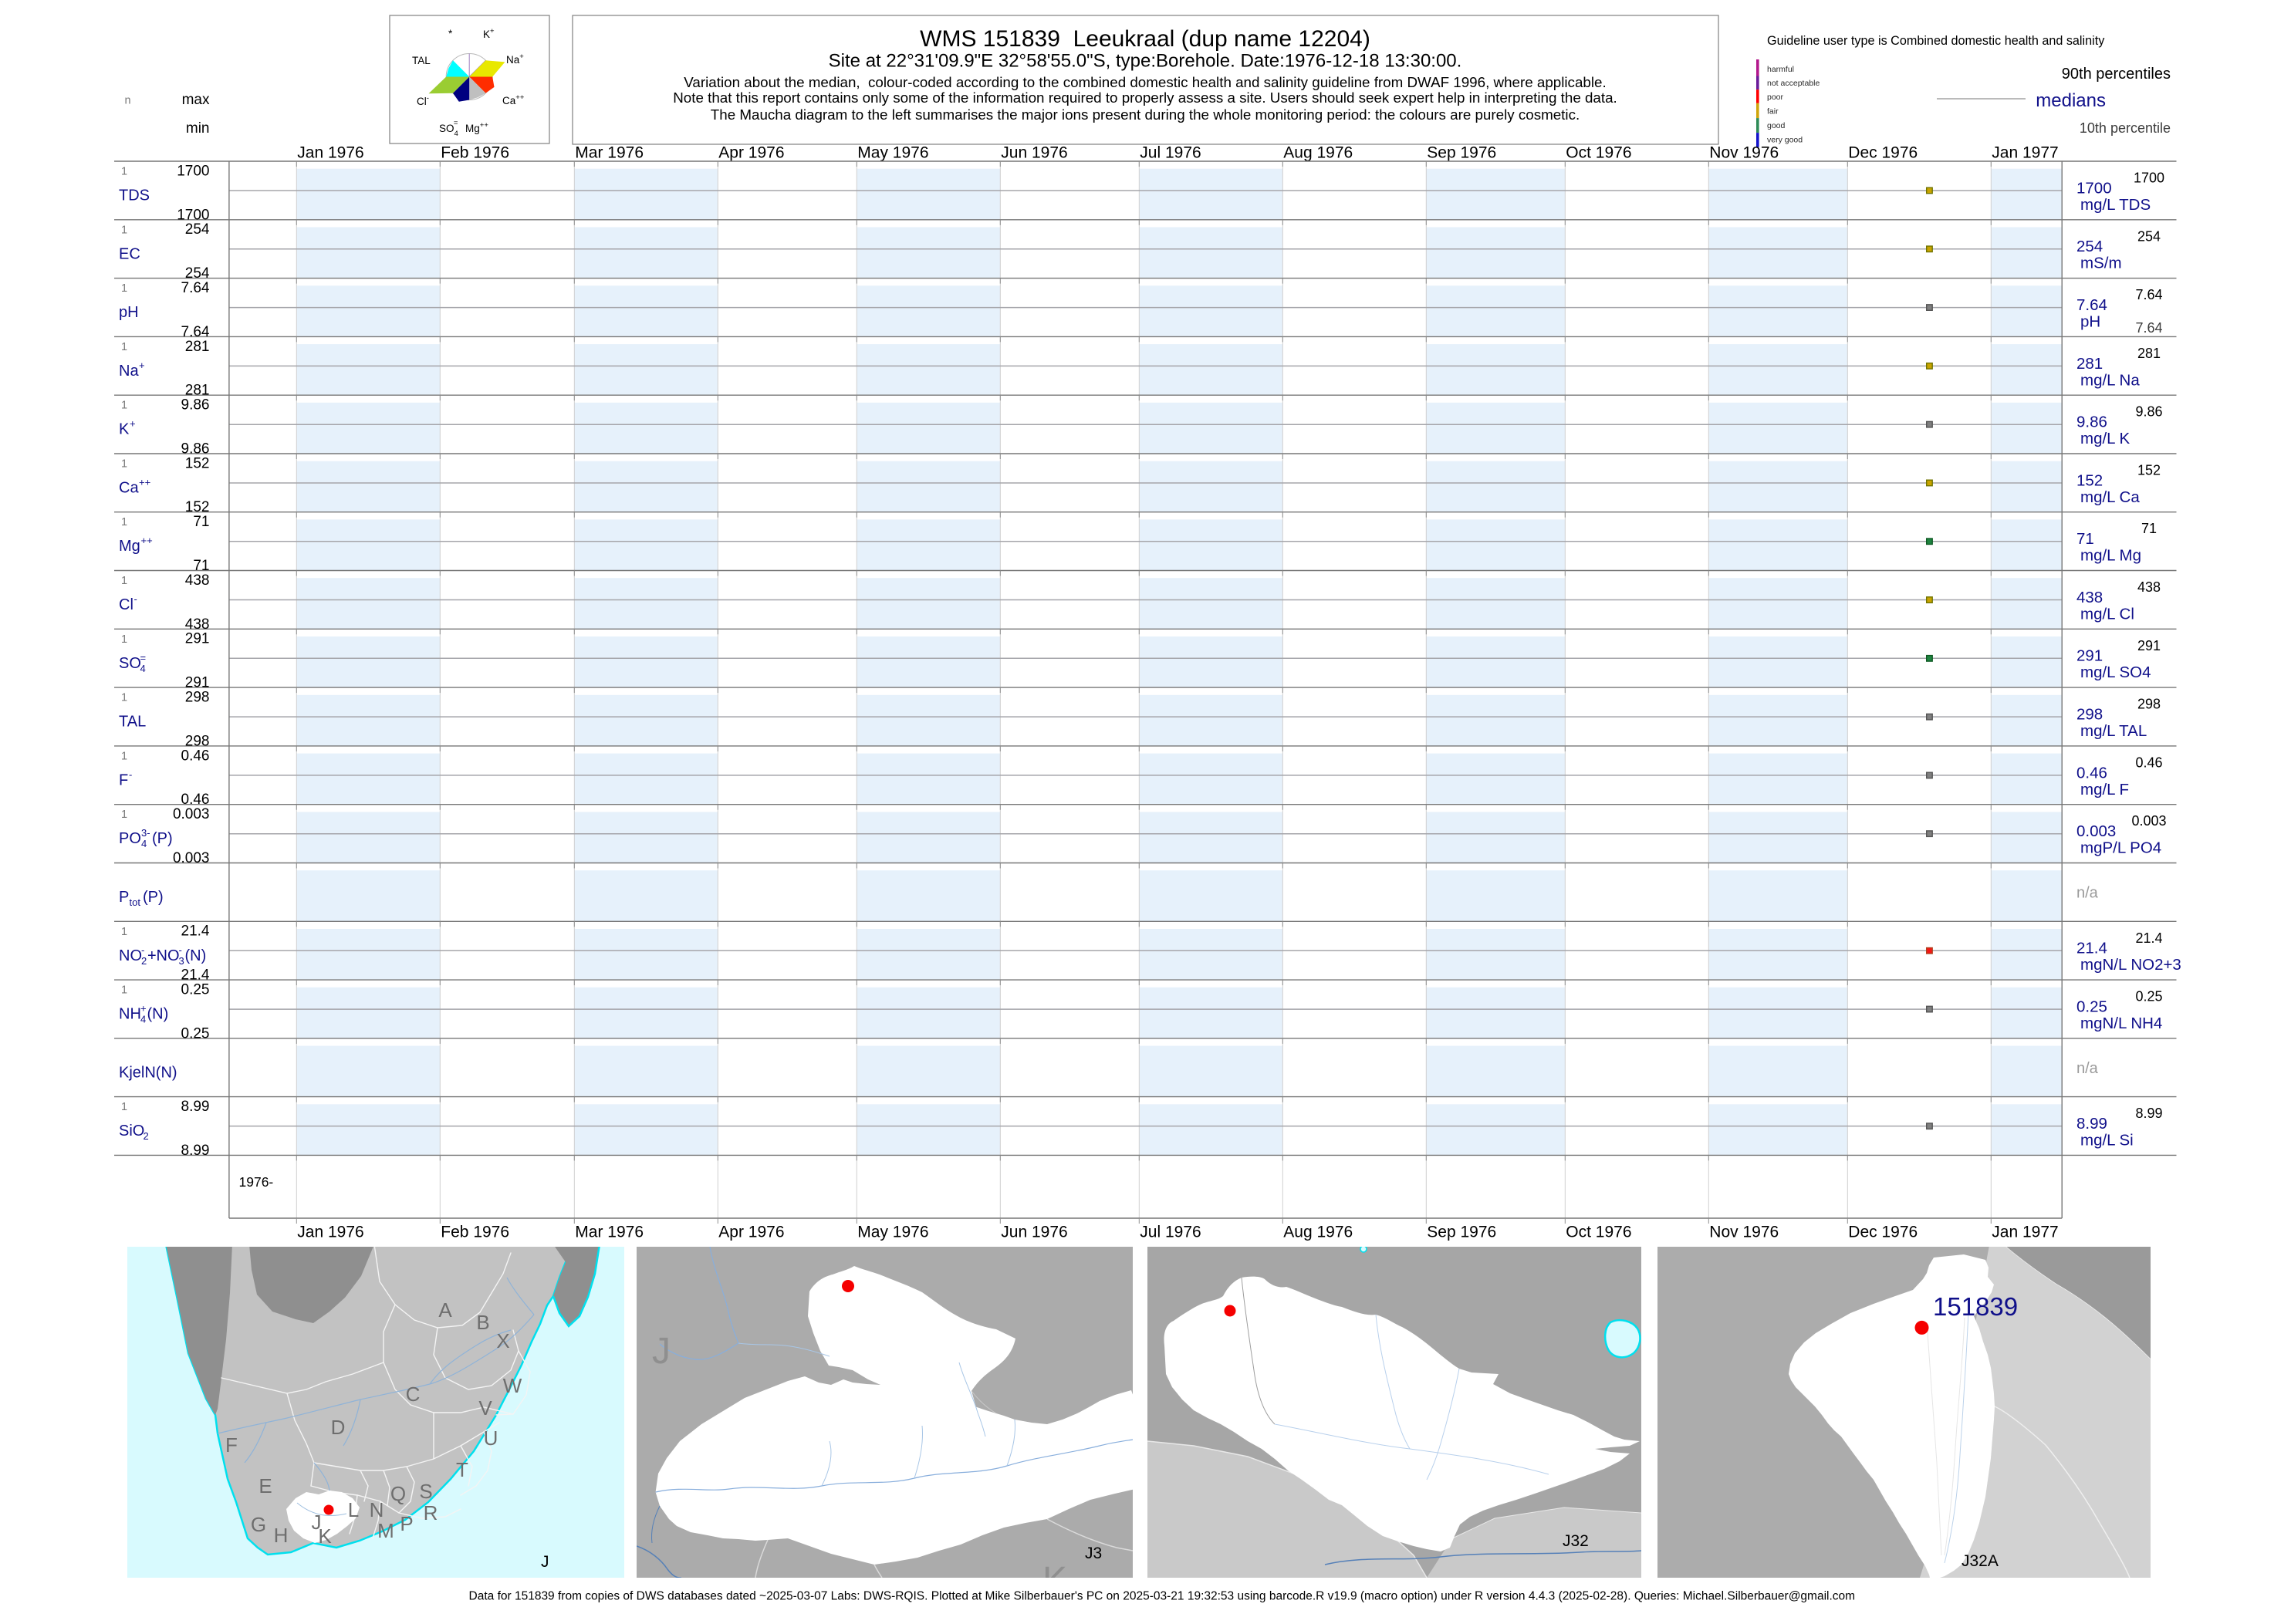  What do you see at coordinates (231, 1445) in the screenshot?
I see `svg-text: F` at bounding box center [231, 1445].